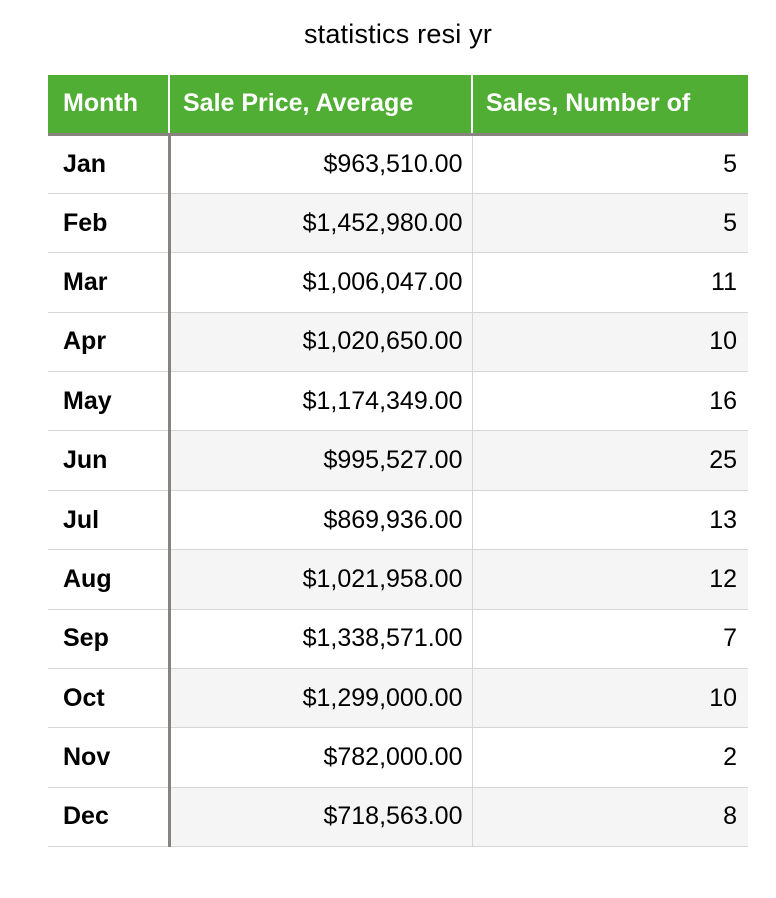  What do you see at coordinates (109, 342) in the screenshot?
I see `month-cell: Apr` at bounding box center [109, 342].